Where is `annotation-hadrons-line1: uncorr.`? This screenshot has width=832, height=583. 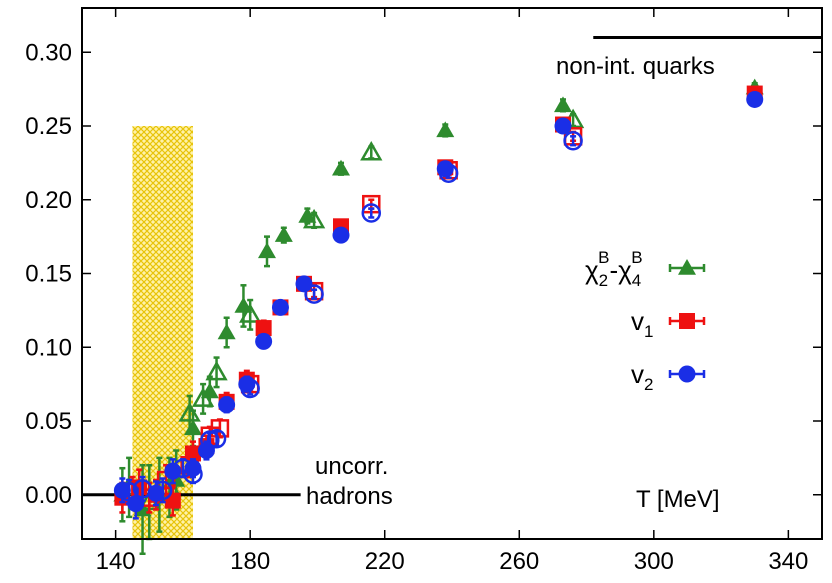 annotation-hadrons-line1: uncorr. is located at coordinates (351, 466).